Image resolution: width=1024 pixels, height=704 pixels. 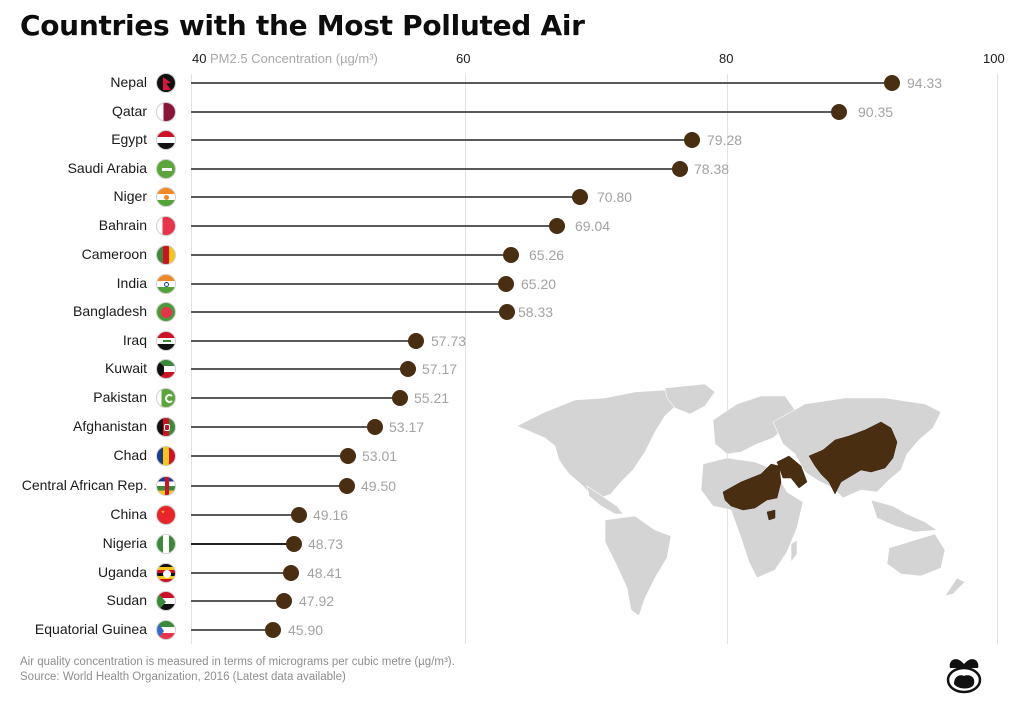 What do you see at coordinates (90, 629) in the screenshot?
I see `country-label: Equatorial Guinea` at bounding box center [90, 629].